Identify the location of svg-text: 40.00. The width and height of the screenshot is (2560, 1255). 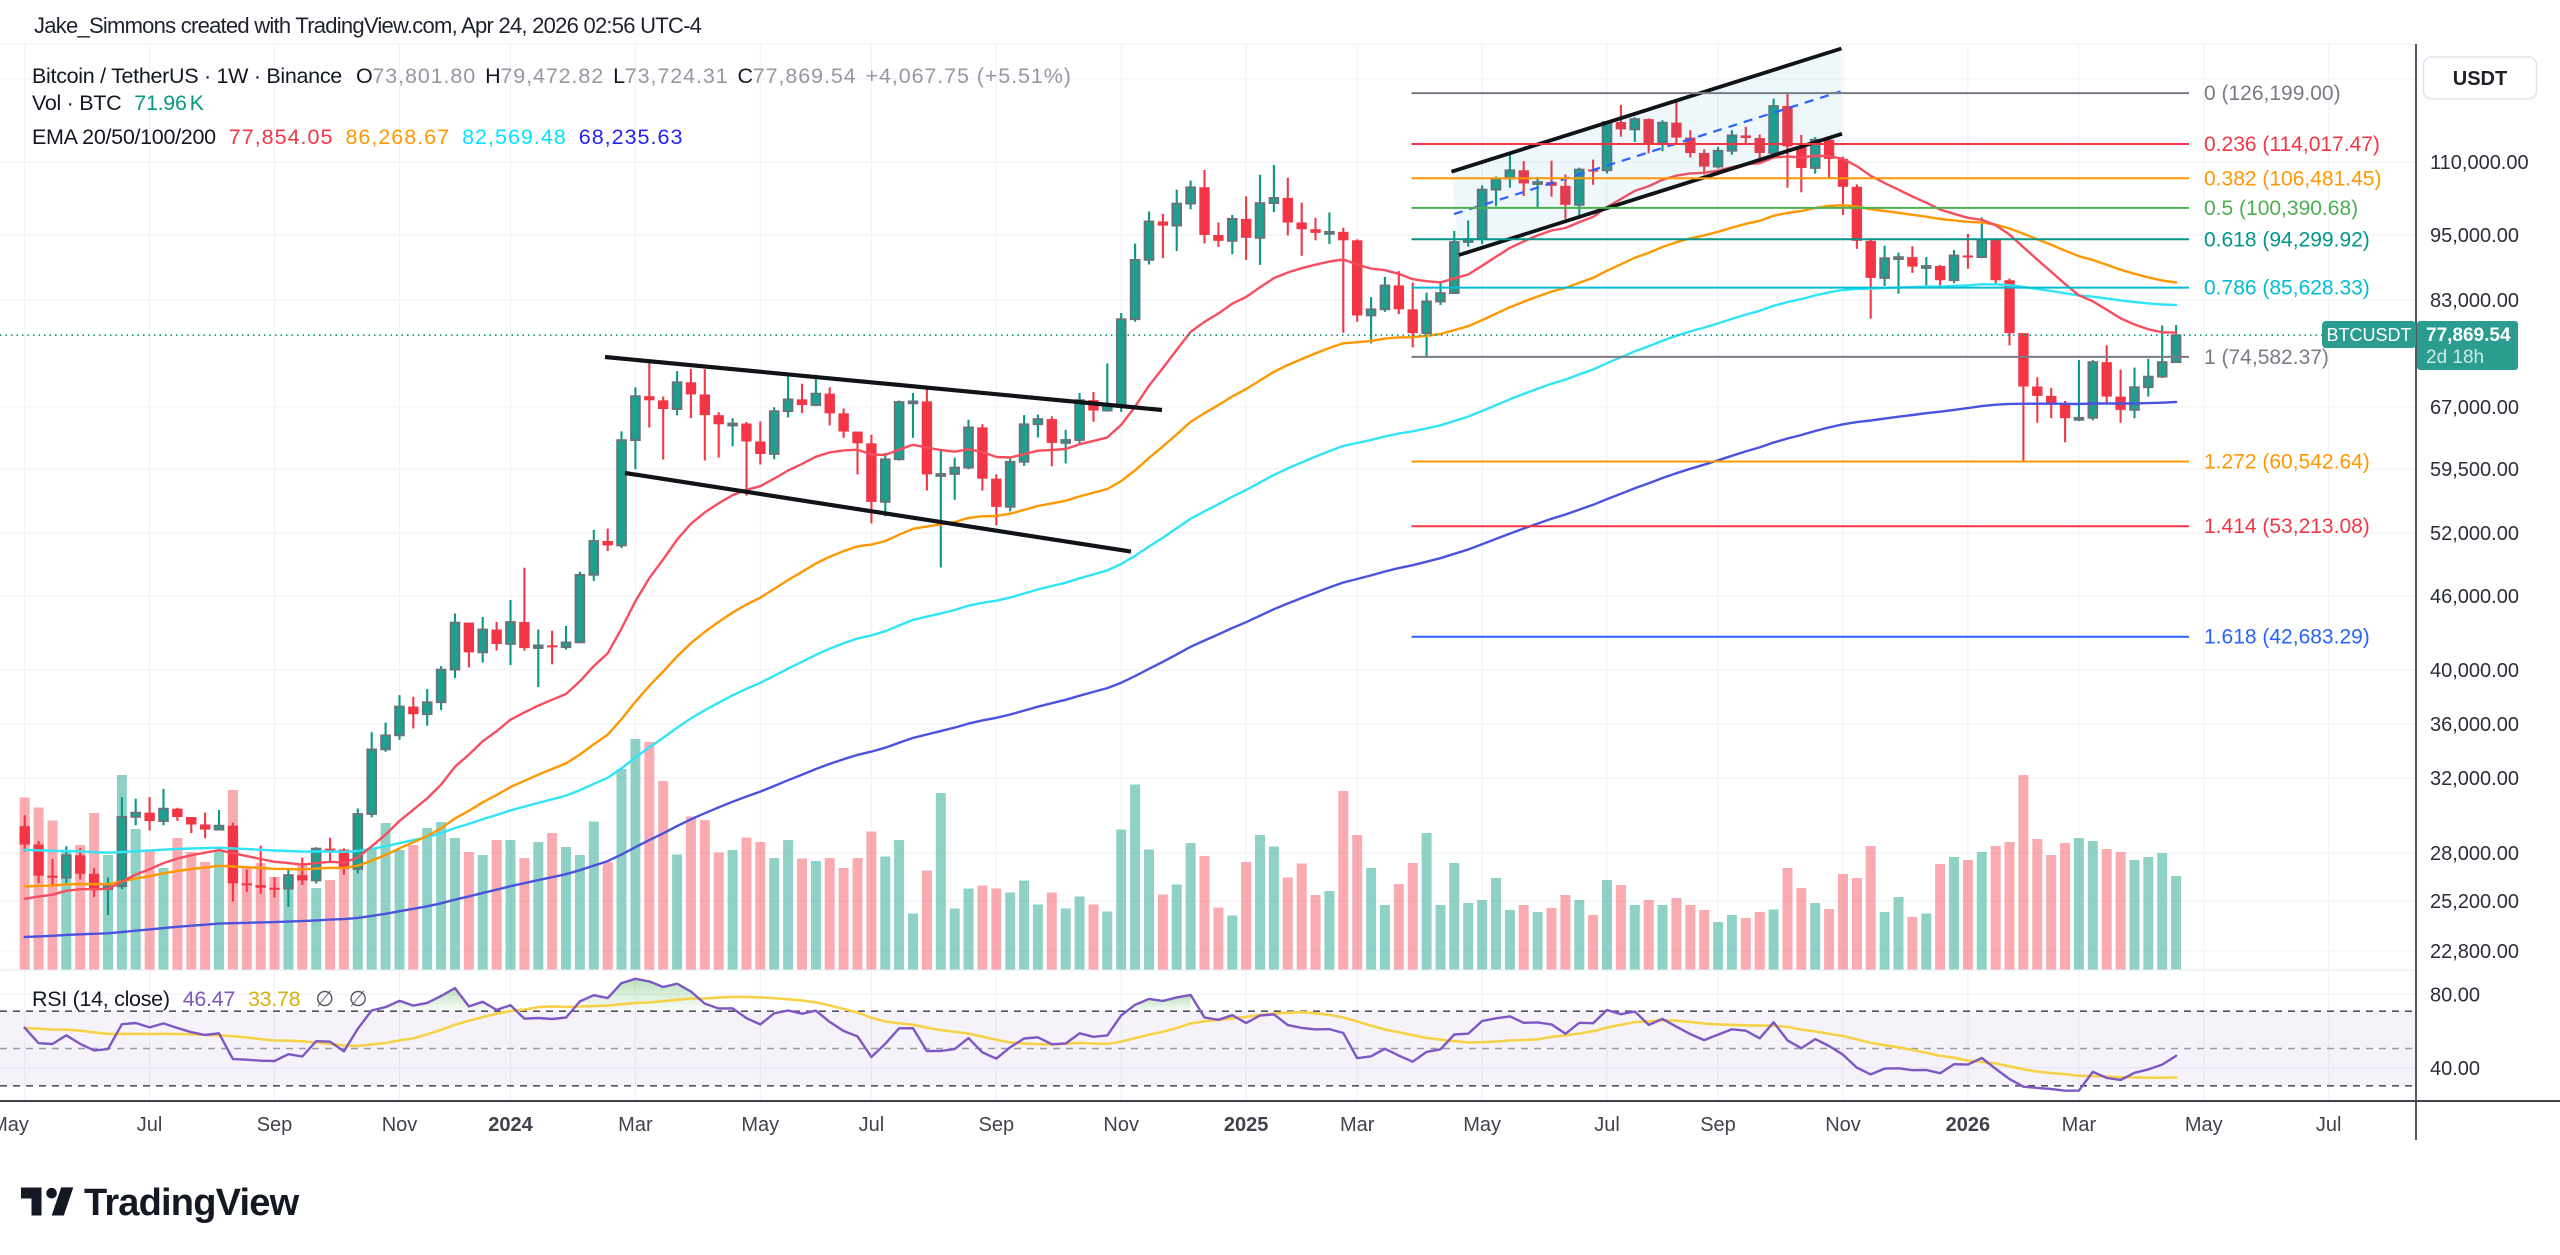
(2455, 1069).